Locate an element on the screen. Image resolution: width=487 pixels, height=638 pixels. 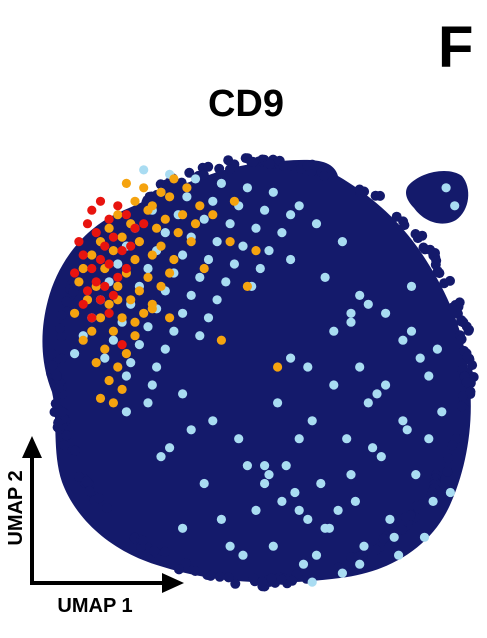
x-axis-arrow-icon is located at coordinates (173, 583).